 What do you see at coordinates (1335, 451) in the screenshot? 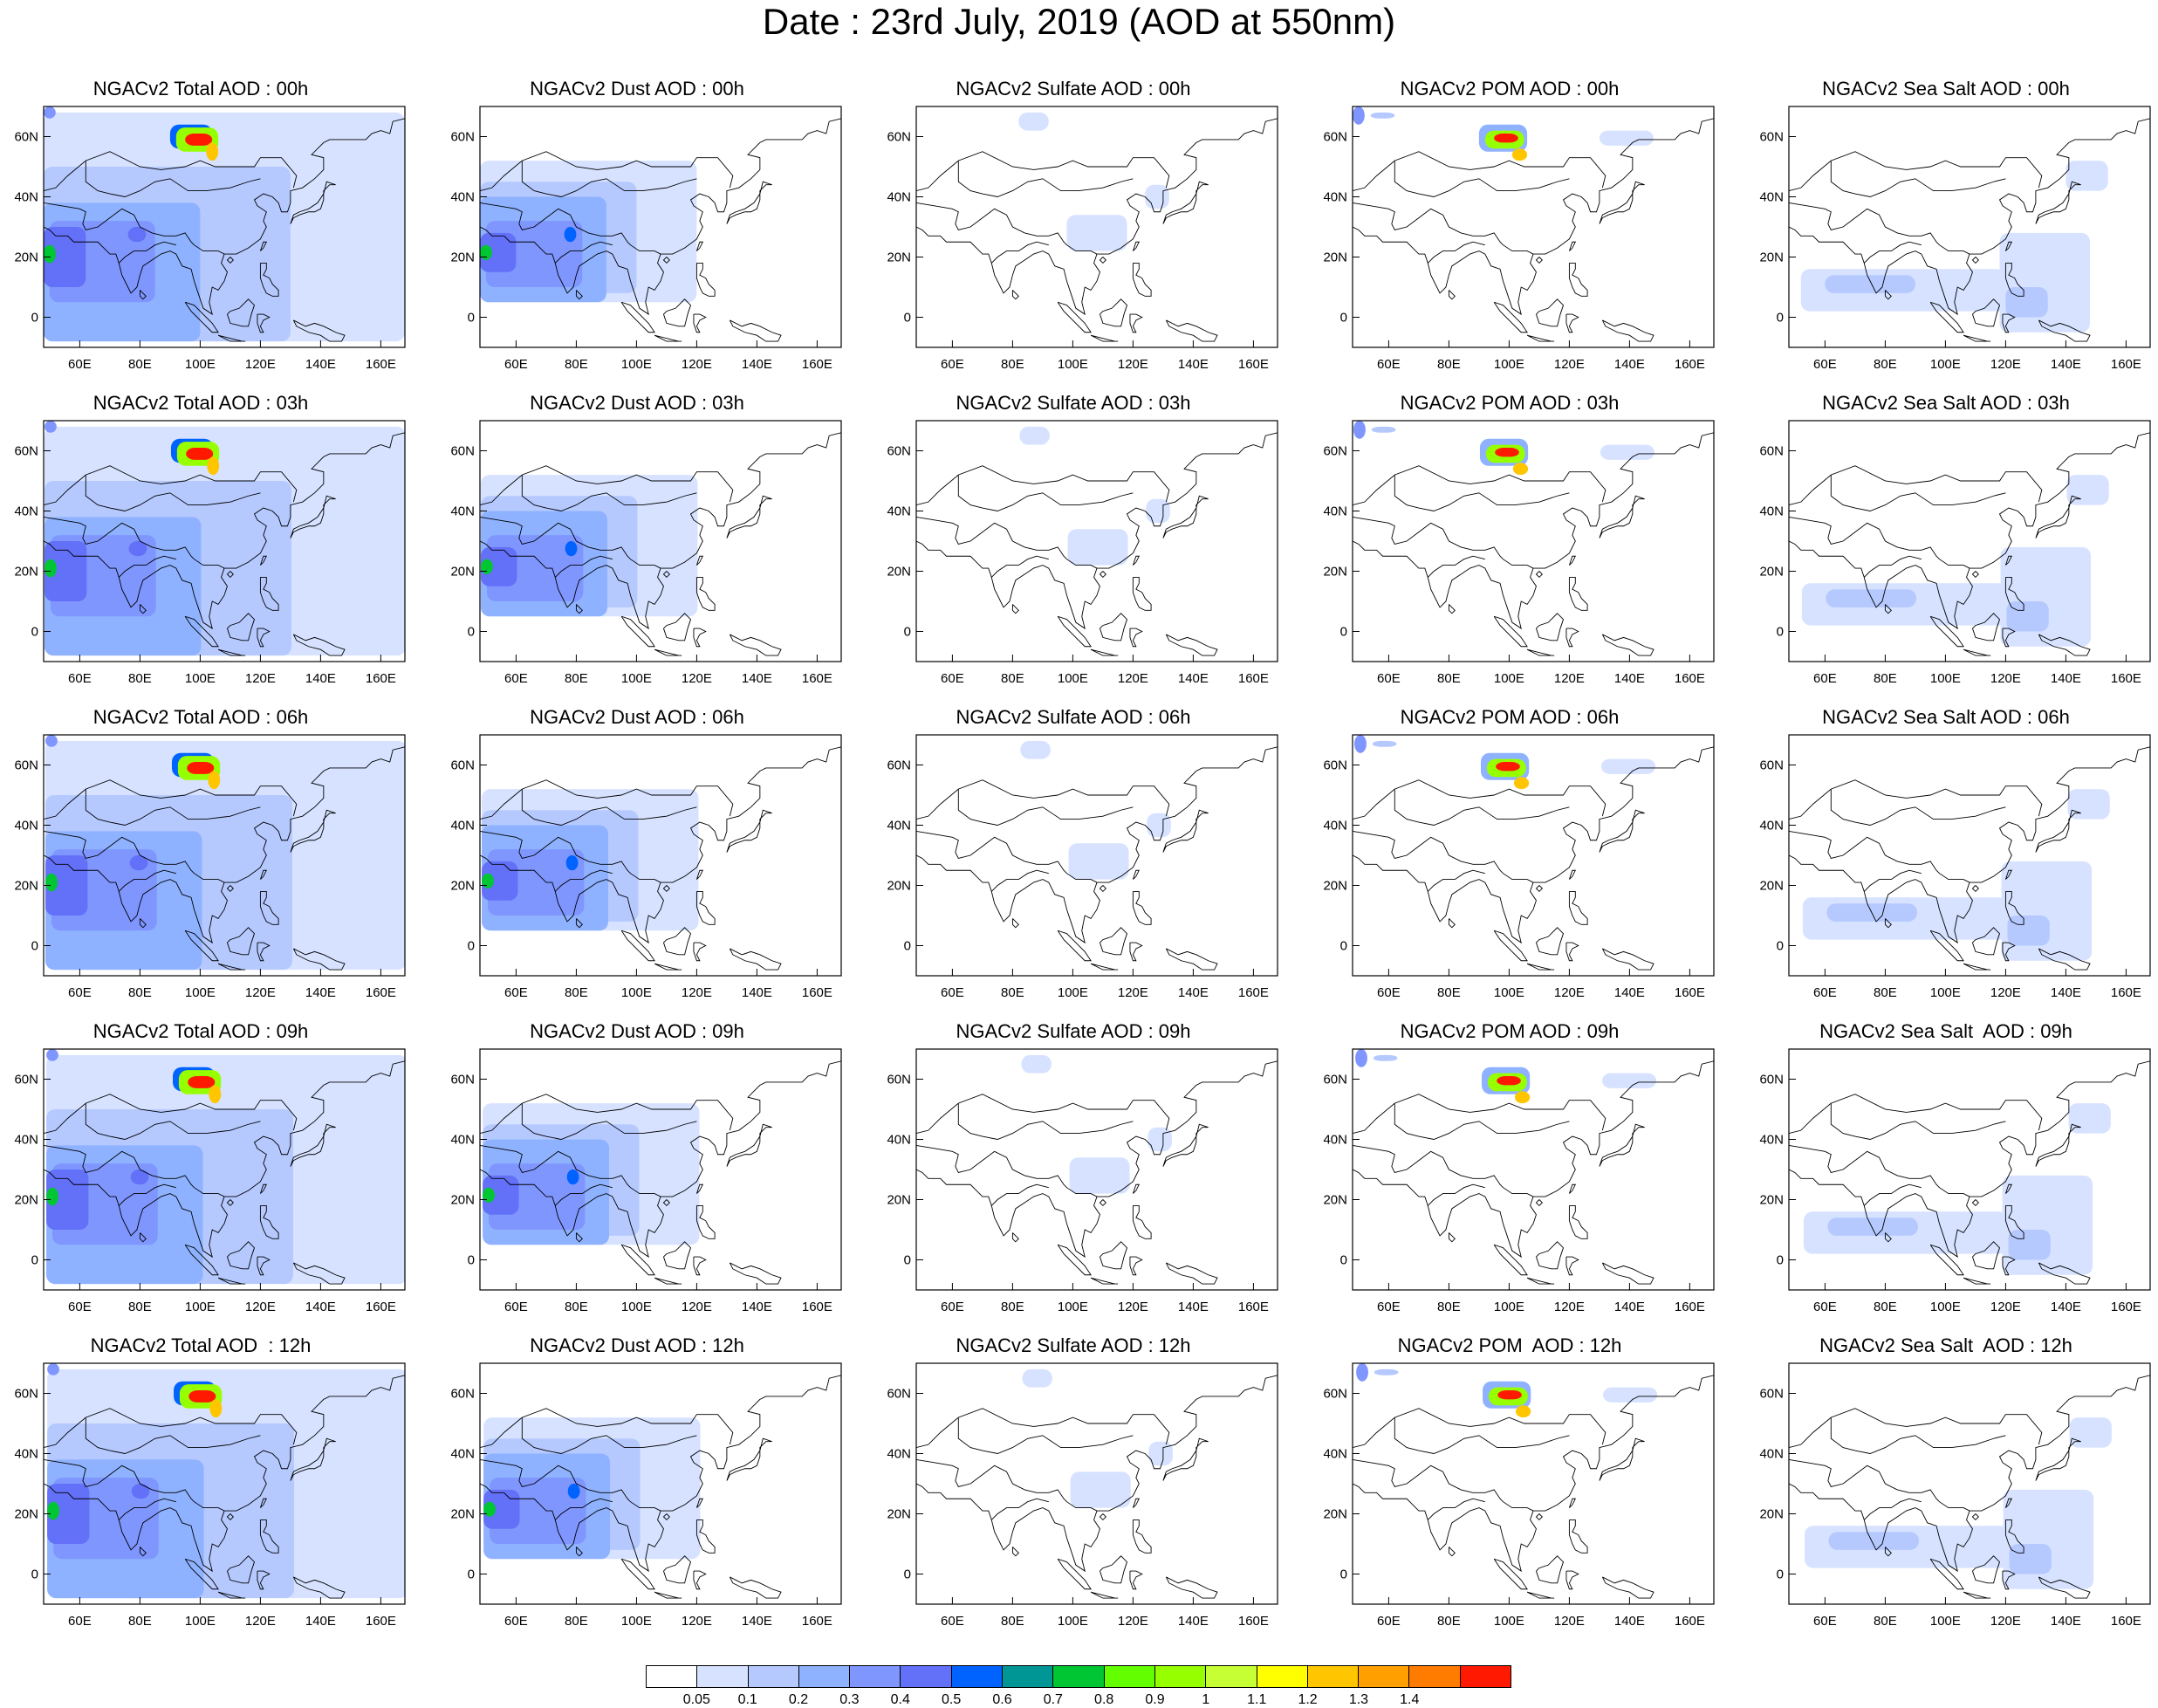
I see `lat-tick-label: 60N` at bounding box center [1335, 451].